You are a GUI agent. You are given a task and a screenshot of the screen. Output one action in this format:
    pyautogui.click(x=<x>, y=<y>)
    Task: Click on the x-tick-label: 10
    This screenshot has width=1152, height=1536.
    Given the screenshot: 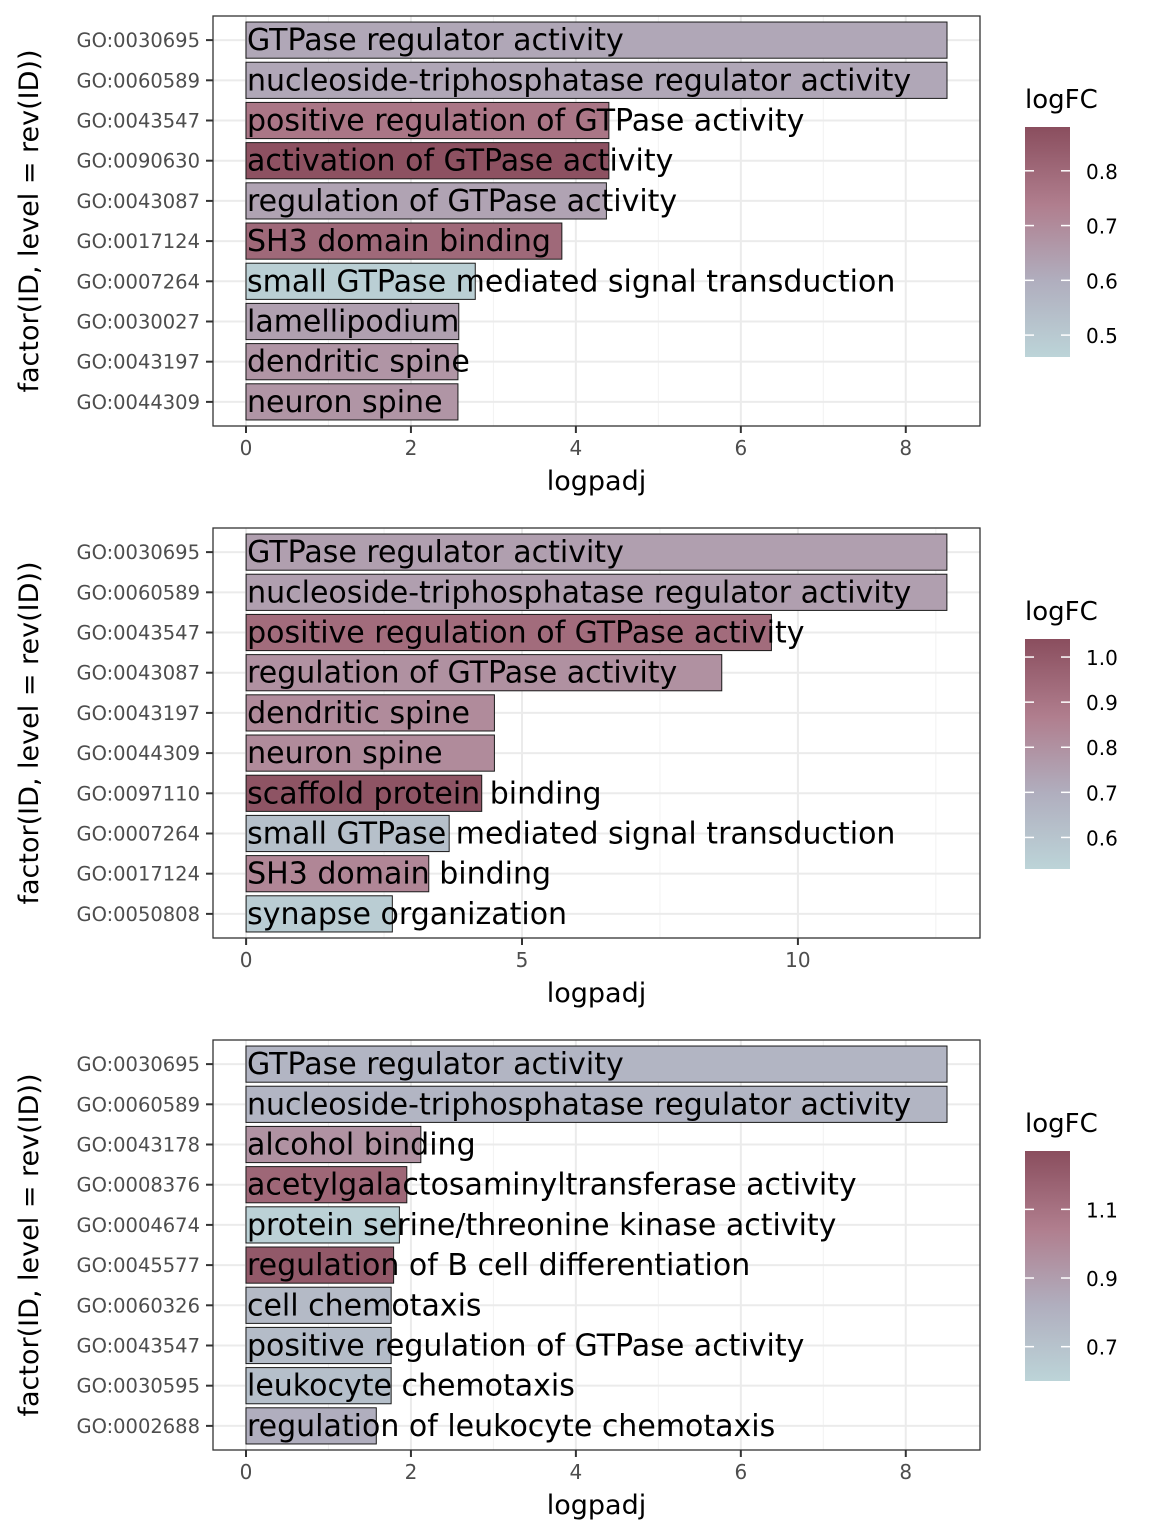 What is the action you would take?
    pyautogui.click(x=797, y=960)
    